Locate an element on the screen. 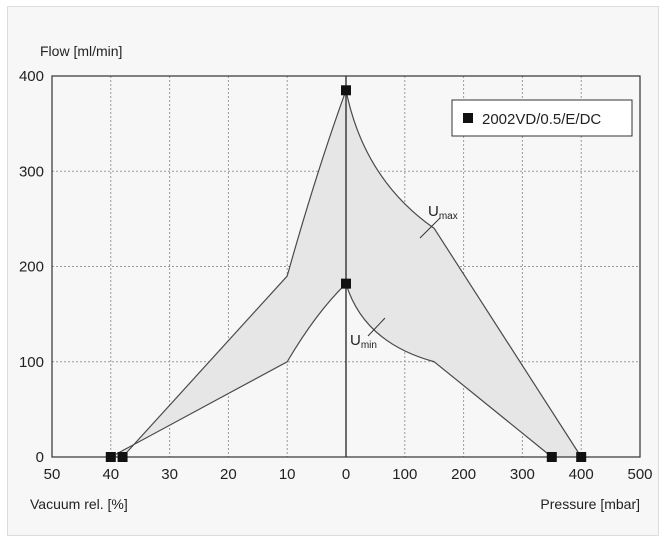 The height and width of the screenshot is (544, 668). y-tick-label: 300 is located at coordinates (31, 171).